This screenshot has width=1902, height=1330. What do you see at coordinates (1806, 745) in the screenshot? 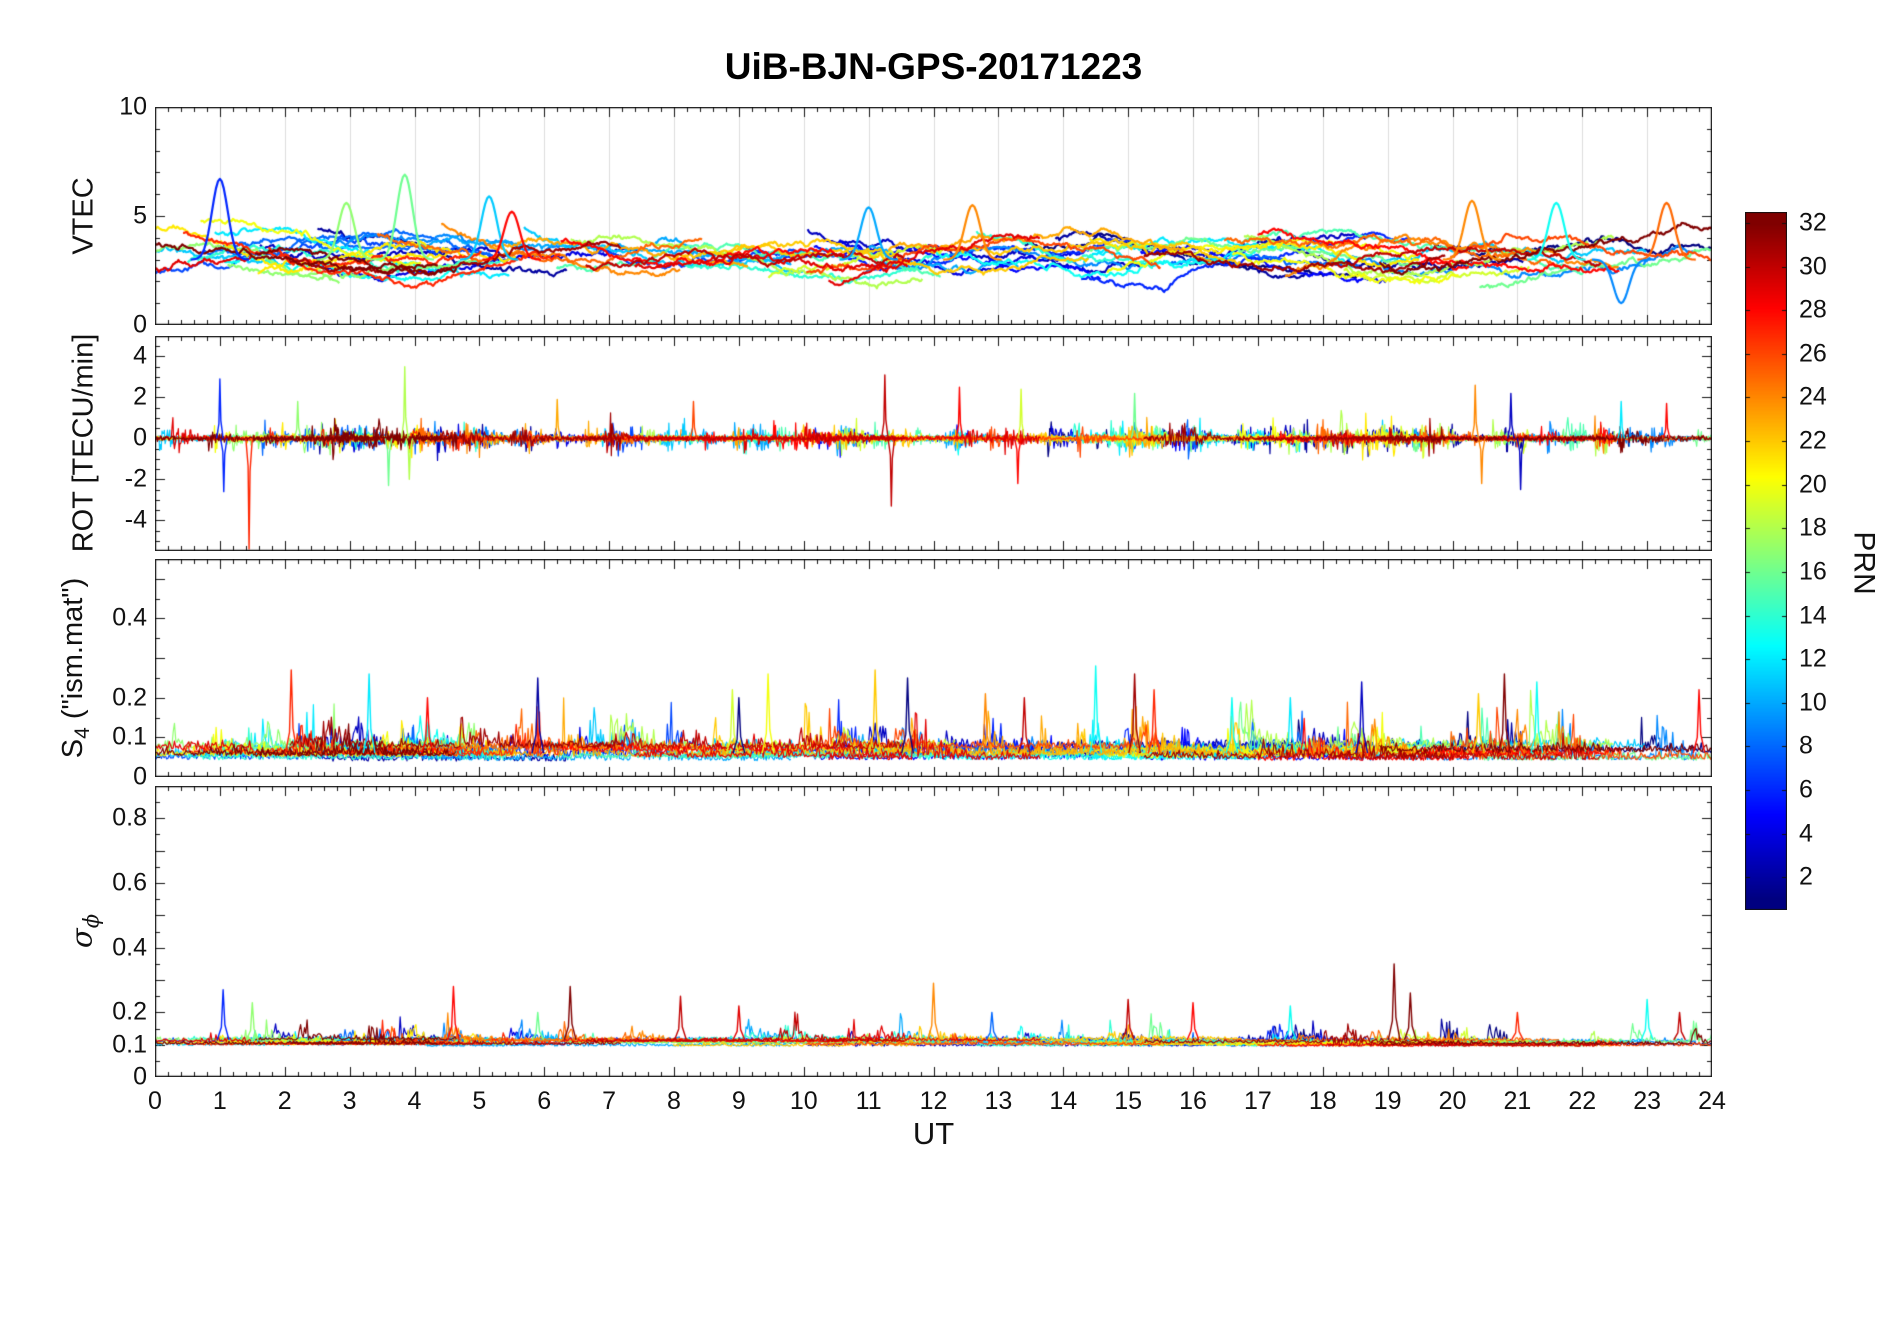
I see `colorbar-tick-label: 8` at bounding box center [1806, 745].